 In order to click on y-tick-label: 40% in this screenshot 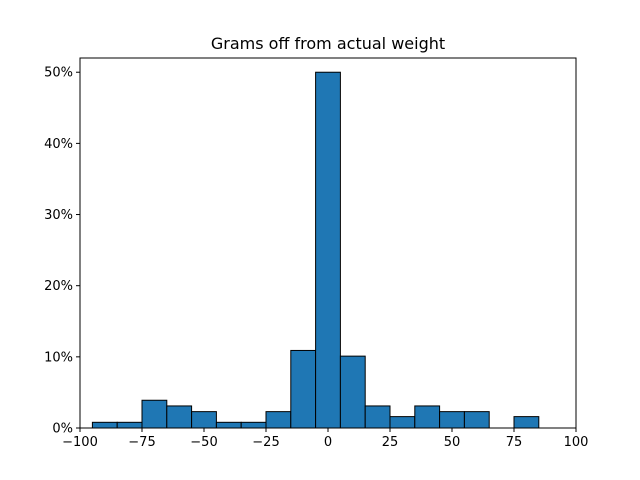, I will do `click(58, 144)`.